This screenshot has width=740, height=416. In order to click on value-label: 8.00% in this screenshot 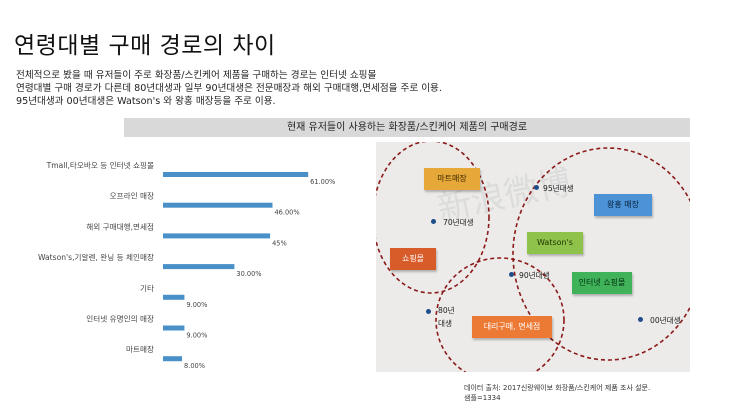, I will do `click(194, 366)`.